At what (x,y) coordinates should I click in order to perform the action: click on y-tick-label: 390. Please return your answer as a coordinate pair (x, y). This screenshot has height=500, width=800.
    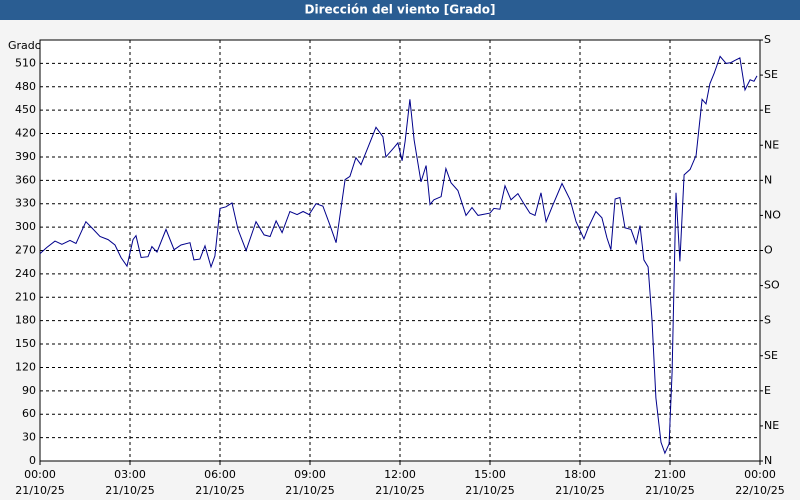
    Looking at the image, I should click on (25, 156).